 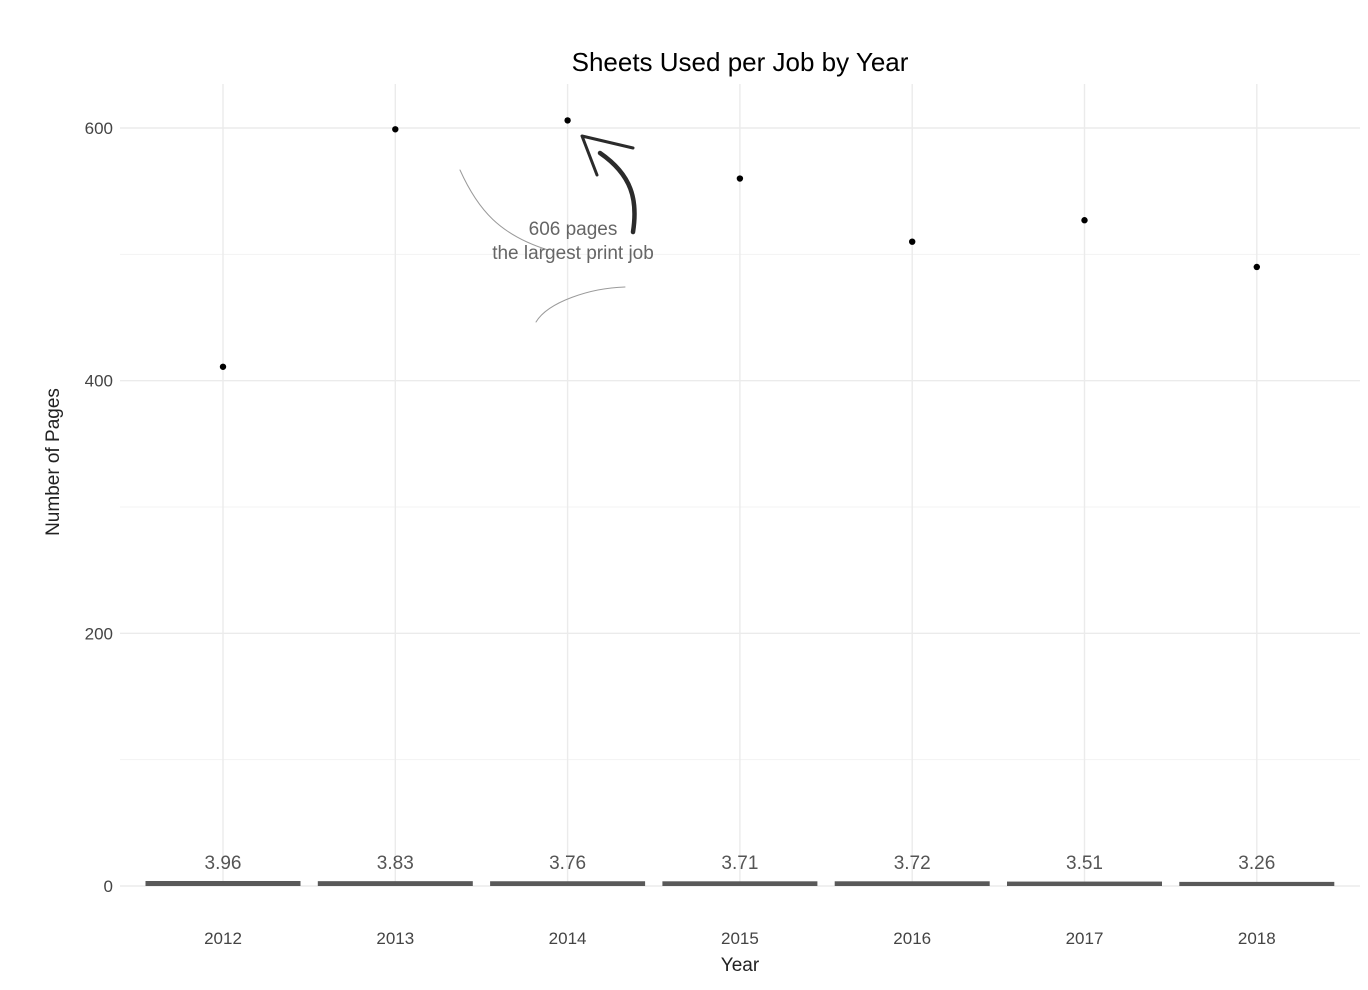 What do you see at coordinates (504, 210) in the screenshot?
I see `annotation-swirl-top` at bounding box center [504, 210].